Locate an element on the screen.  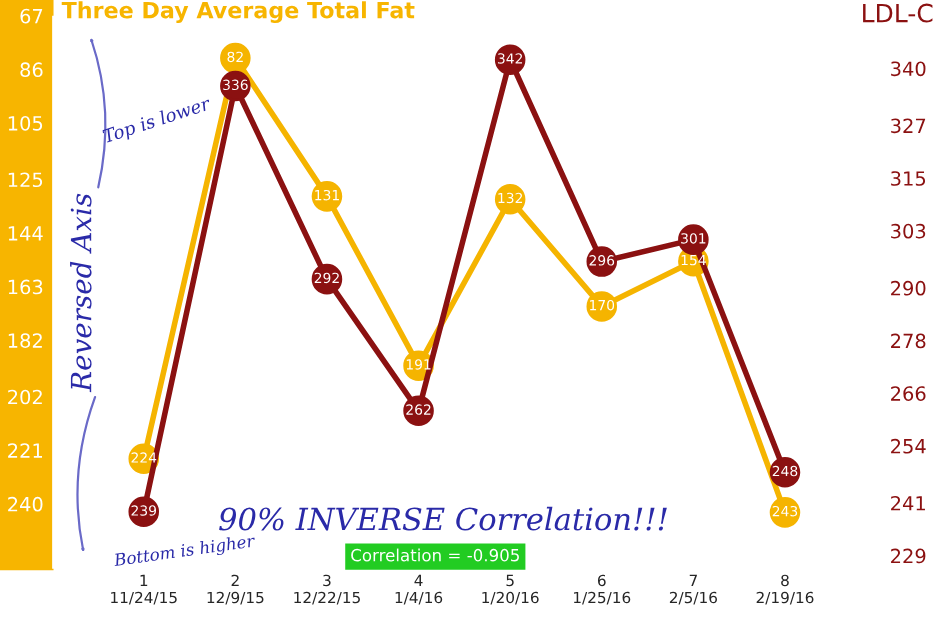
y2-tick-label: 290 is located at coordinates (908, 288).